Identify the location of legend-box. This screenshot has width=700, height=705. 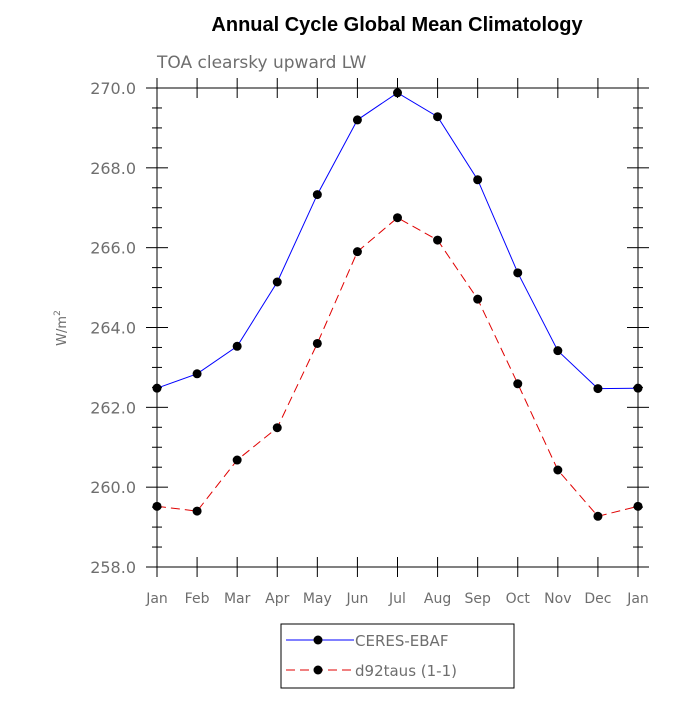
(397, 656).